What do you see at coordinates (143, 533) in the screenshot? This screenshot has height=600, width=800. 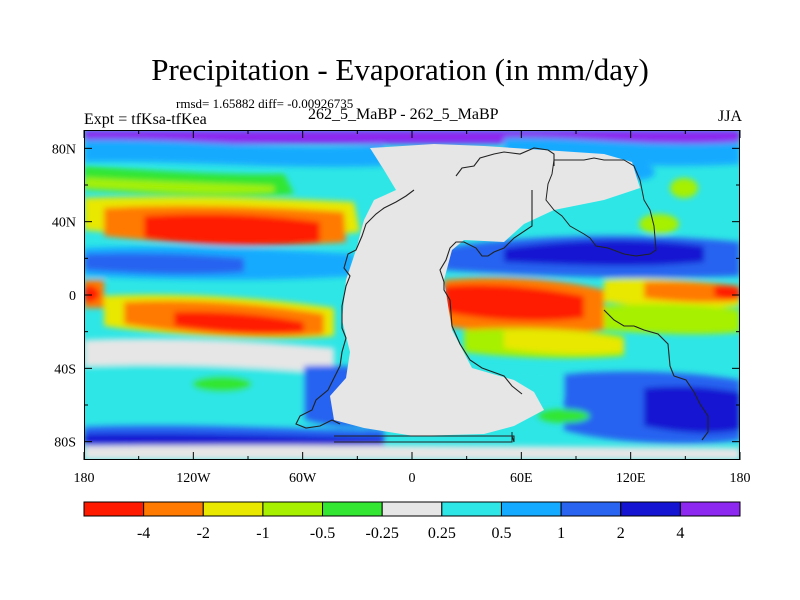 I see `colorbar-label: -4` at bounding box center [143, 533].